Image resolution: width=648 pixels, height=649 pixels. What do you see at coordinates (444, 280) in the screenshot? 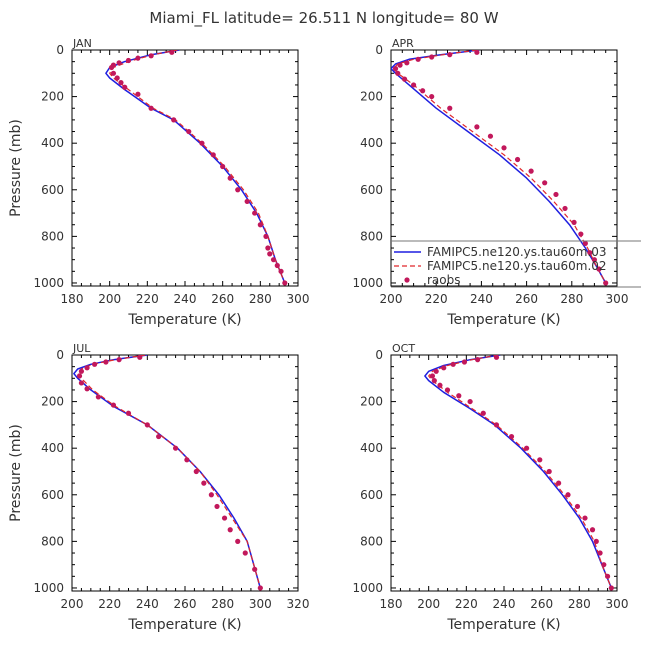
I see `legend-entry-label: raobs` at bounding box center [444, 280].